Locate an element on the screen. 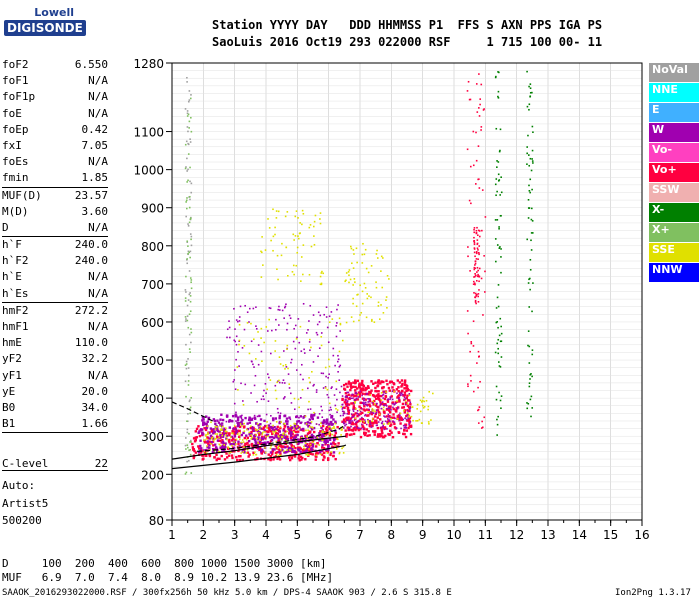  param-name: h`F is located at coordinates (12, 245).